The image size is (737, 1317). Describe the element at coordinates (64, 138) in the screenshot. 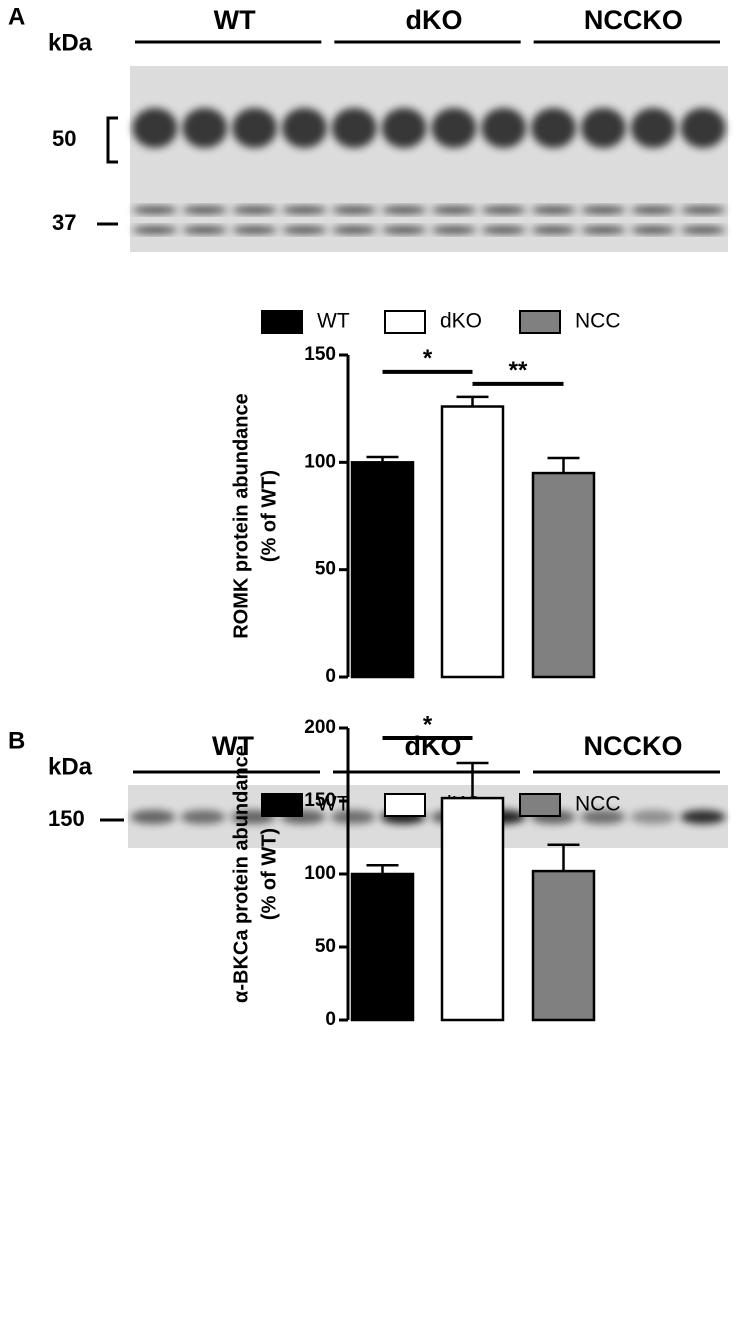

I see `marker-label: 50` at that location.